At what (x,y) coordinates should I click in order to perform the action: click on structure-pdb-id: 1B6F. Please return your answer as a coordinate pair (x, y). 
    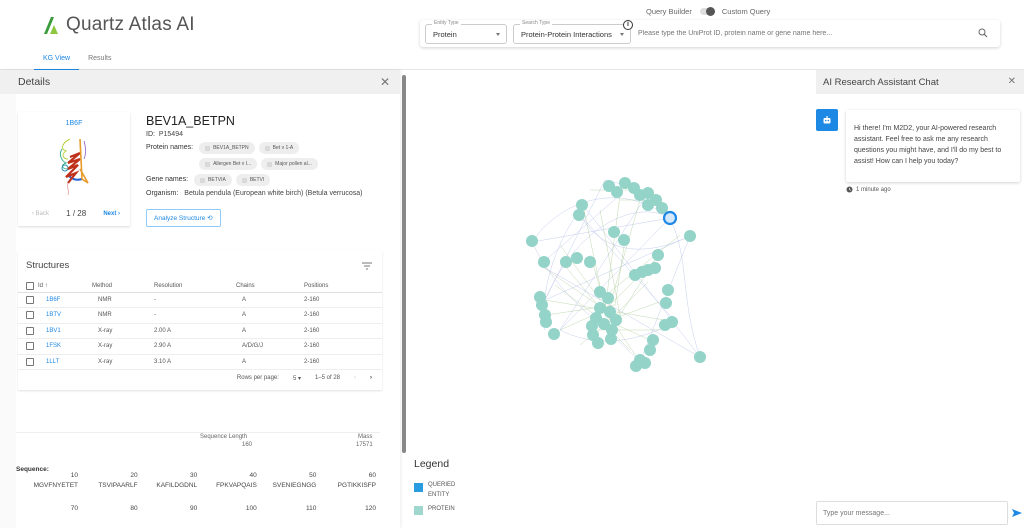
    Looking at the image, I should click on (74, 123).